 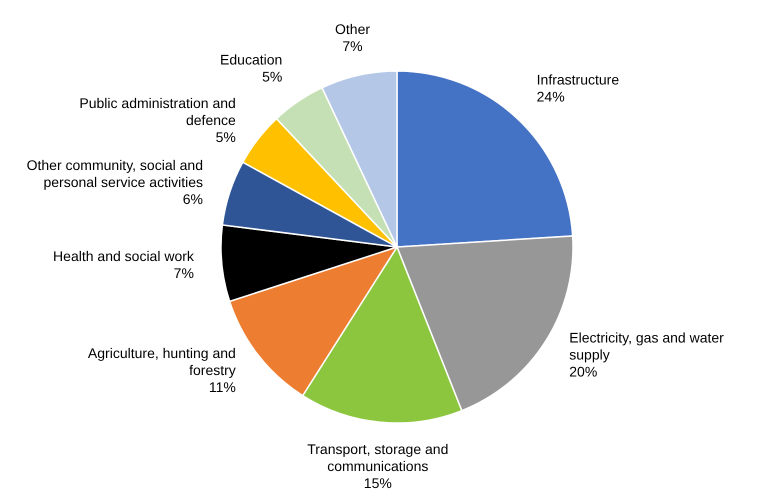 What do you see at coordinates (378, 483) in the screenshot?
I see `data-label: 15%` at bounding box center [378, 483].